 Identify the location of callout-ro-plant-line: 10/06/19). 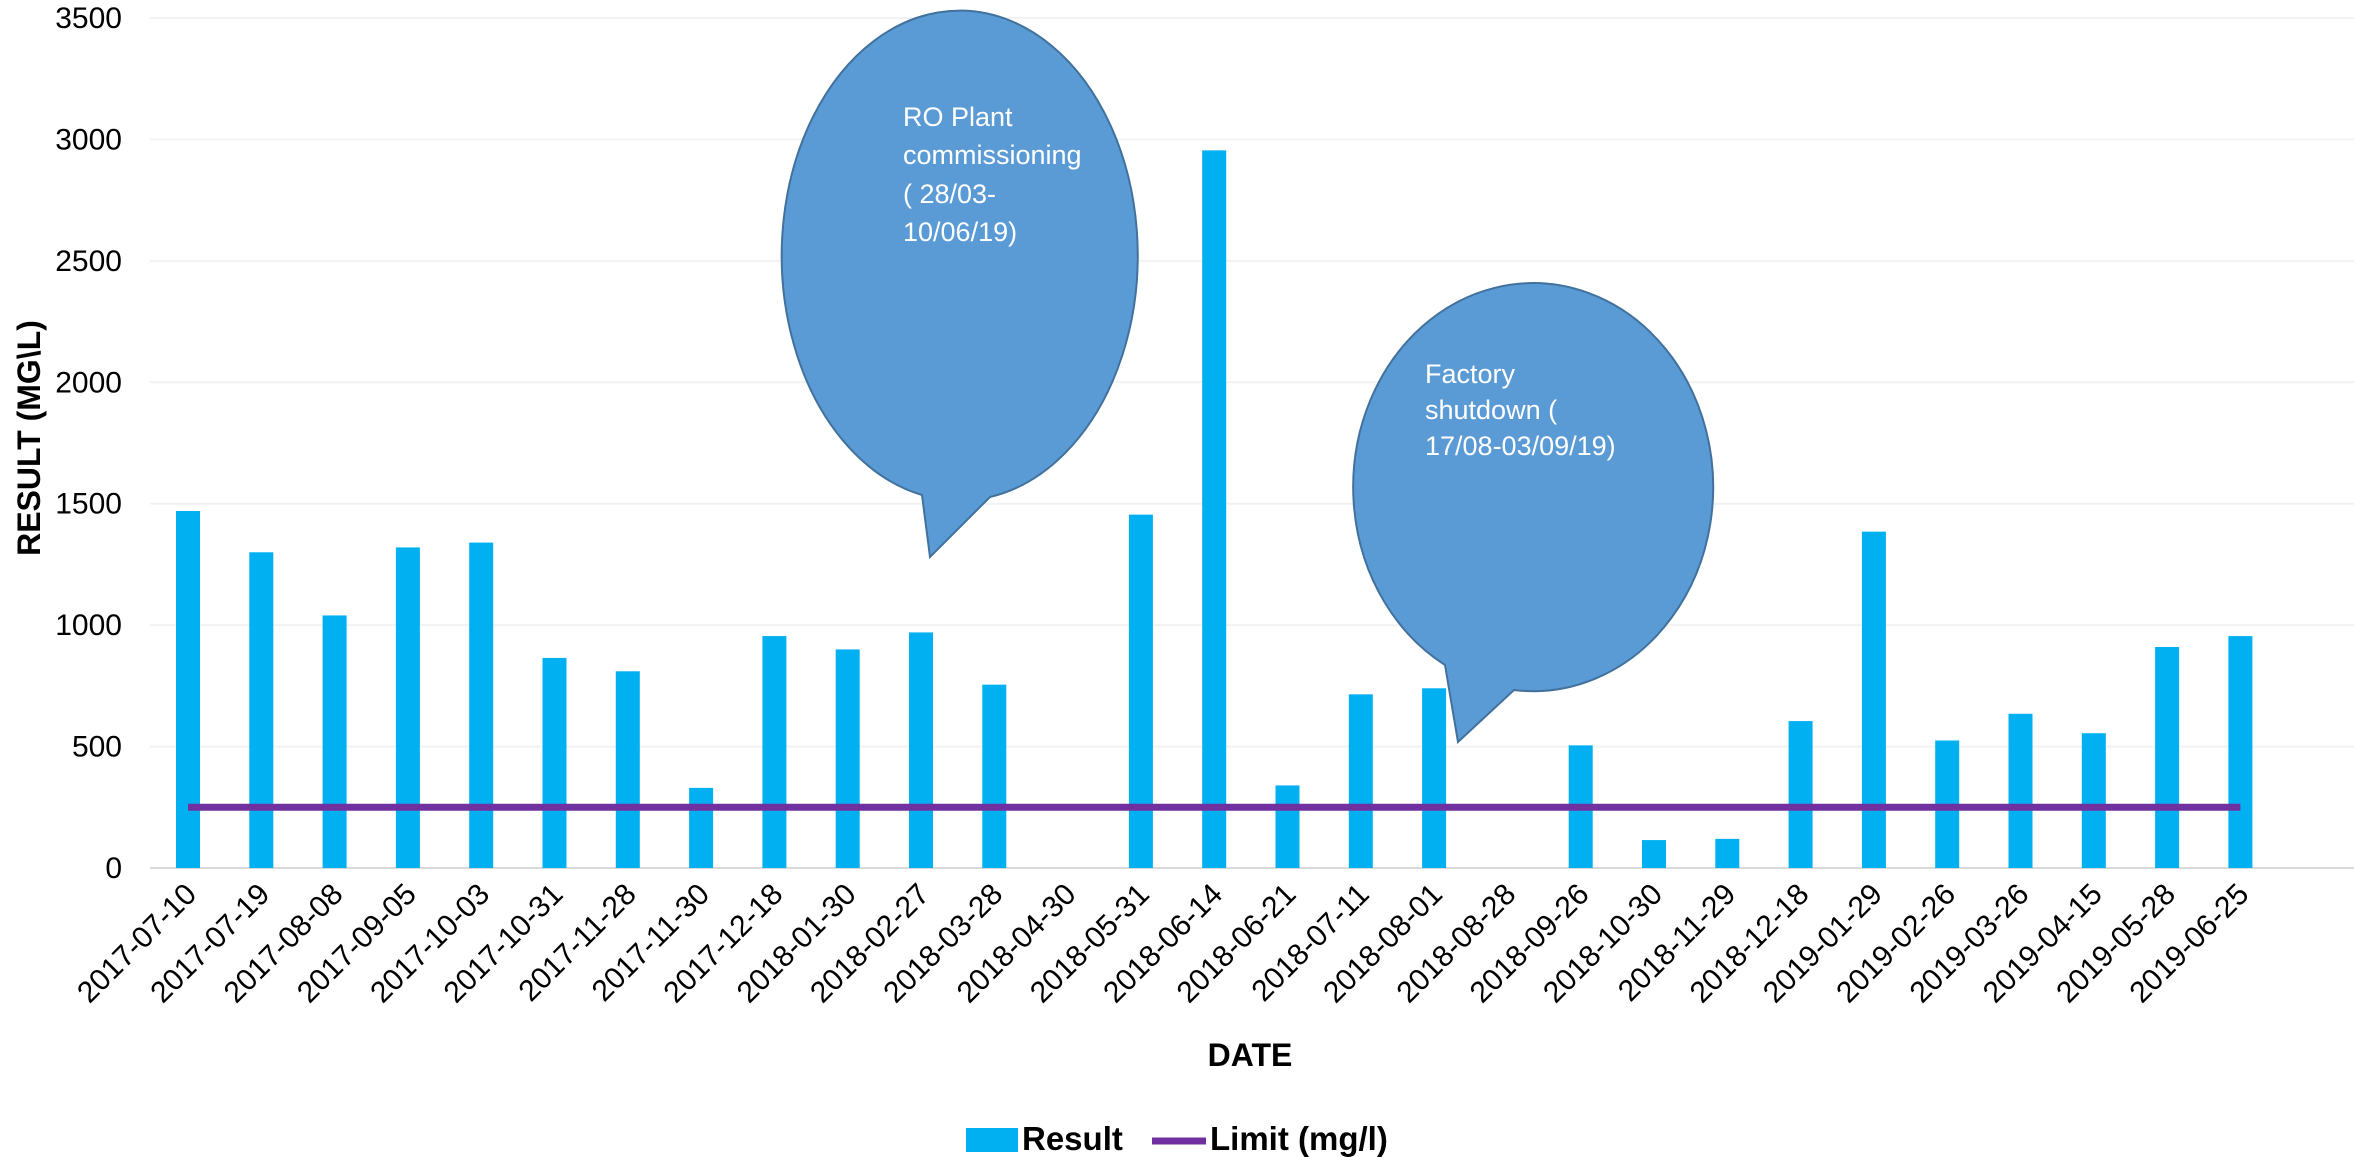
(960, 232).